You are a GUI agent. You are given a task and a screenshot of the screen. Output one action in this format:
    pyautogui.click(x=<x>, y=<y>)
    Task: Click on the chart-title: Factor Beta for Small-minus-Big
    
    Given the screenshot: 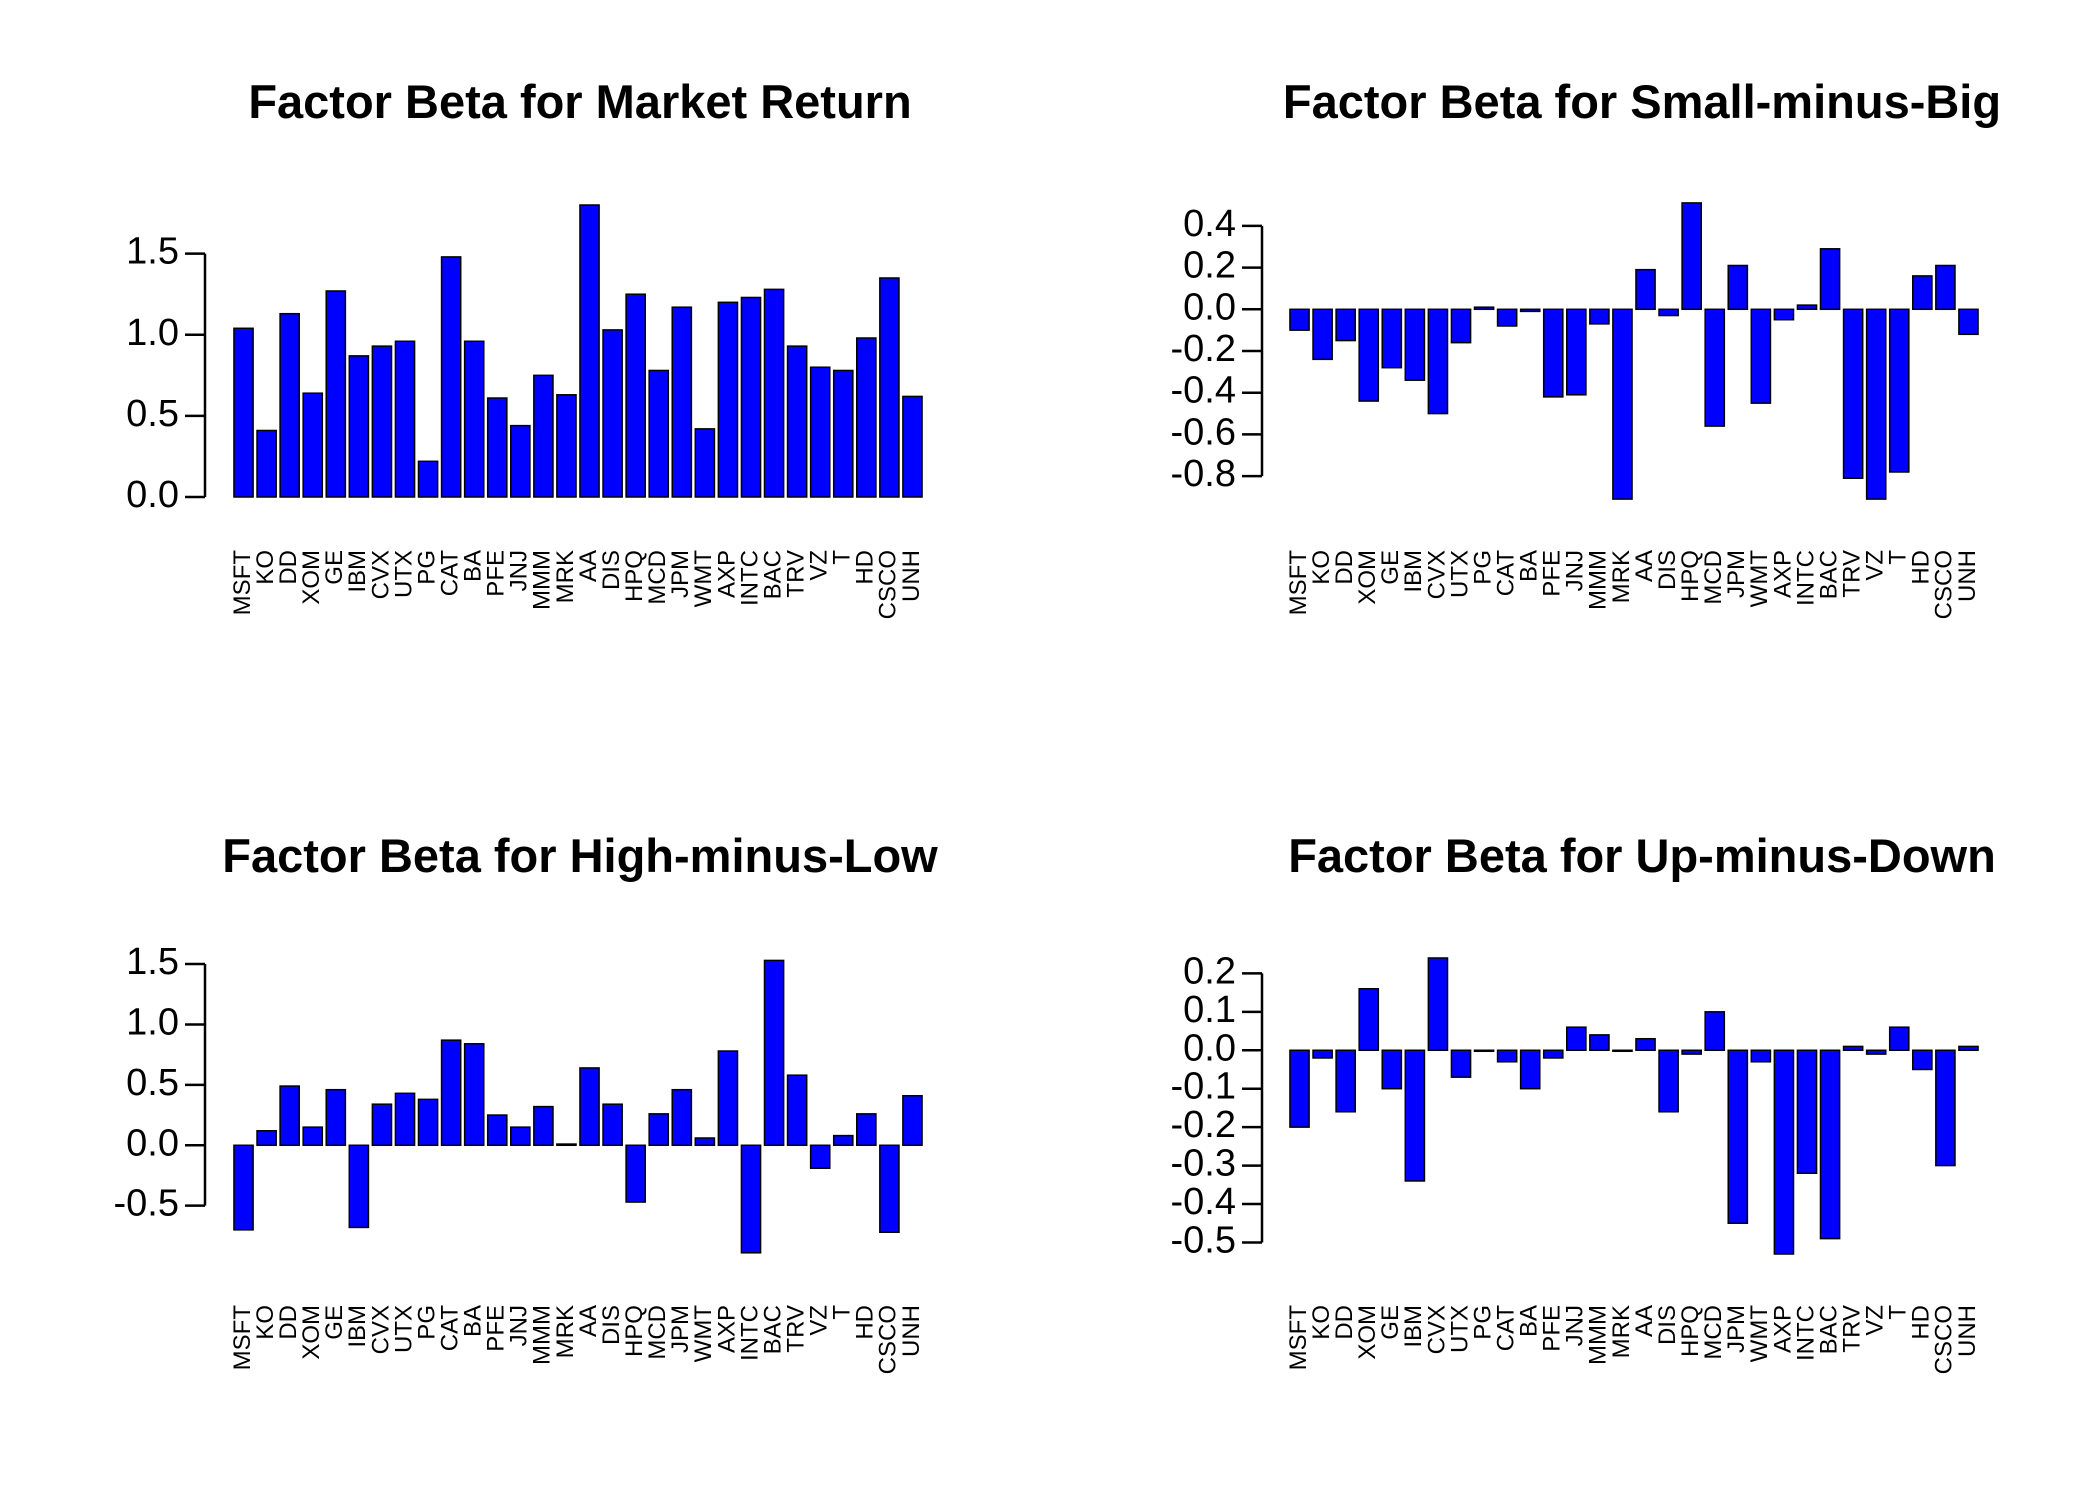 What is the action you would take?
    pyautogui.click(x=1642, y=101)
    